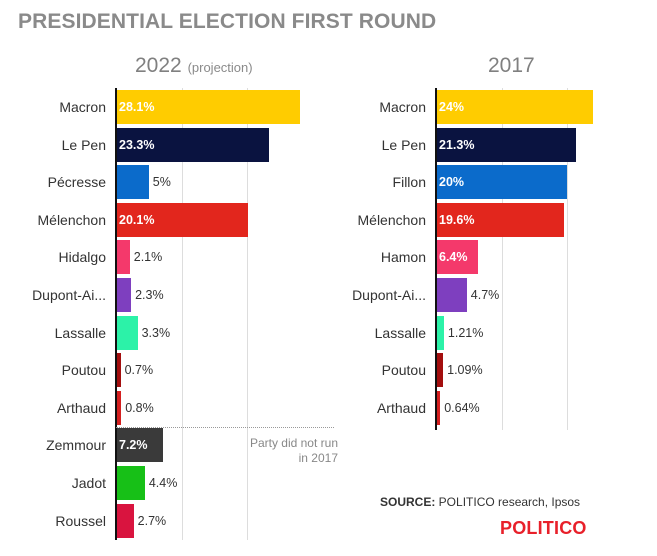  I want to click on category-label-2022-le-pen: Le Pen, so click(83, 144).